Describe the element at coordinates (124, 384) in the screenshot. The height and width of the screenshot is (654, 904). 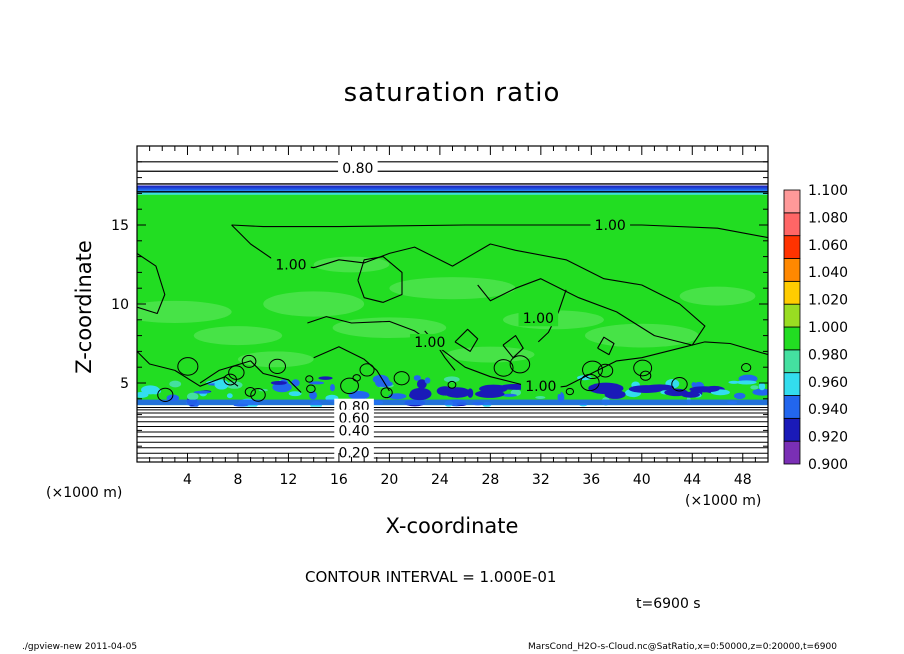
I see `y-tick-label: 5` at that location.